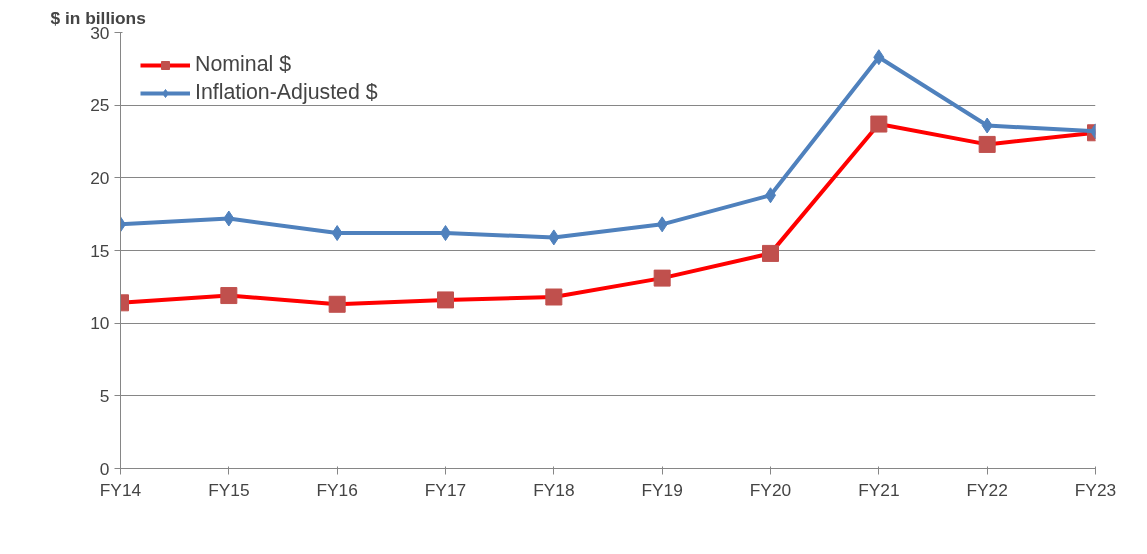 Image resolution: width=1147 pixels, height=554 pixels. What do you see at coordinates (104, 395) in the screenshot?
I see `y-tick-label: 5` at bounding box center [104, 395].